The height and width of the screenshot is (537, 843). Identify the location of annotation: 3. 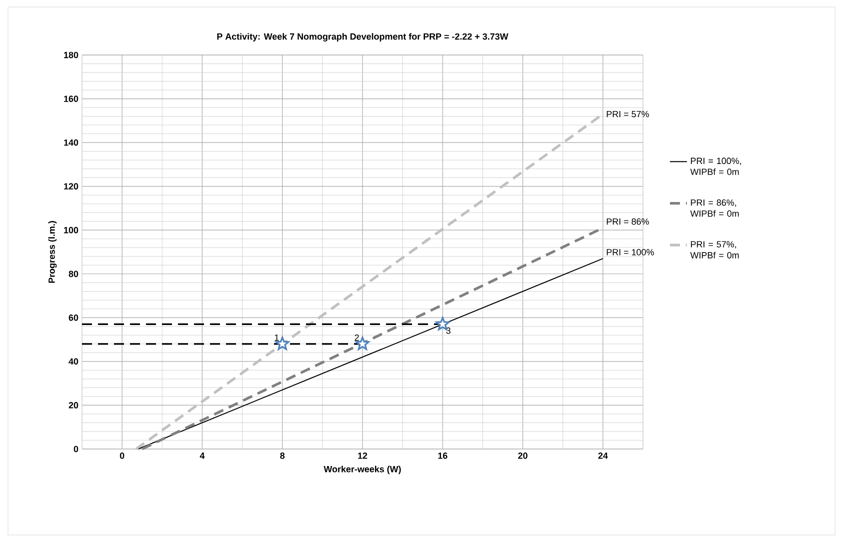
(448, 330).